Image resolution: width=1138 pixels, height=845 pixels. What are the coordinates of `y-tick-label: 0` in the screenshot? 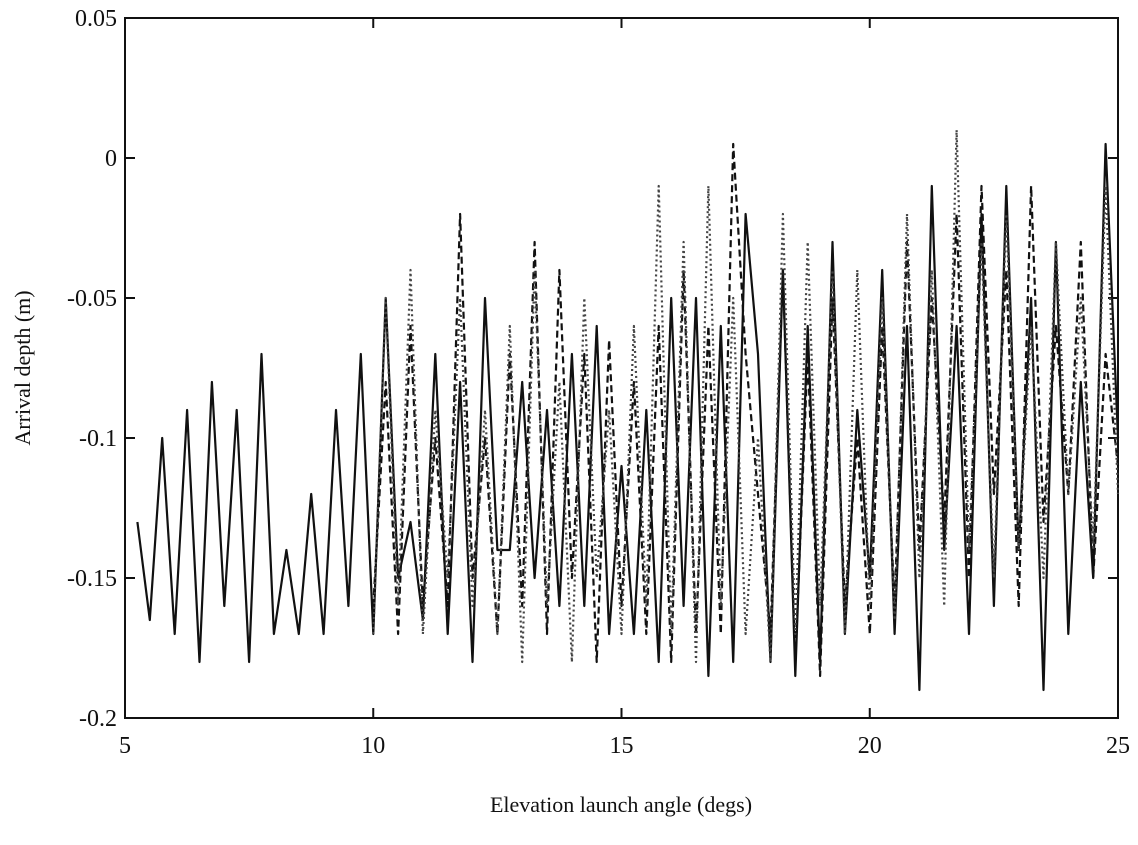 It's located at (111, 159).